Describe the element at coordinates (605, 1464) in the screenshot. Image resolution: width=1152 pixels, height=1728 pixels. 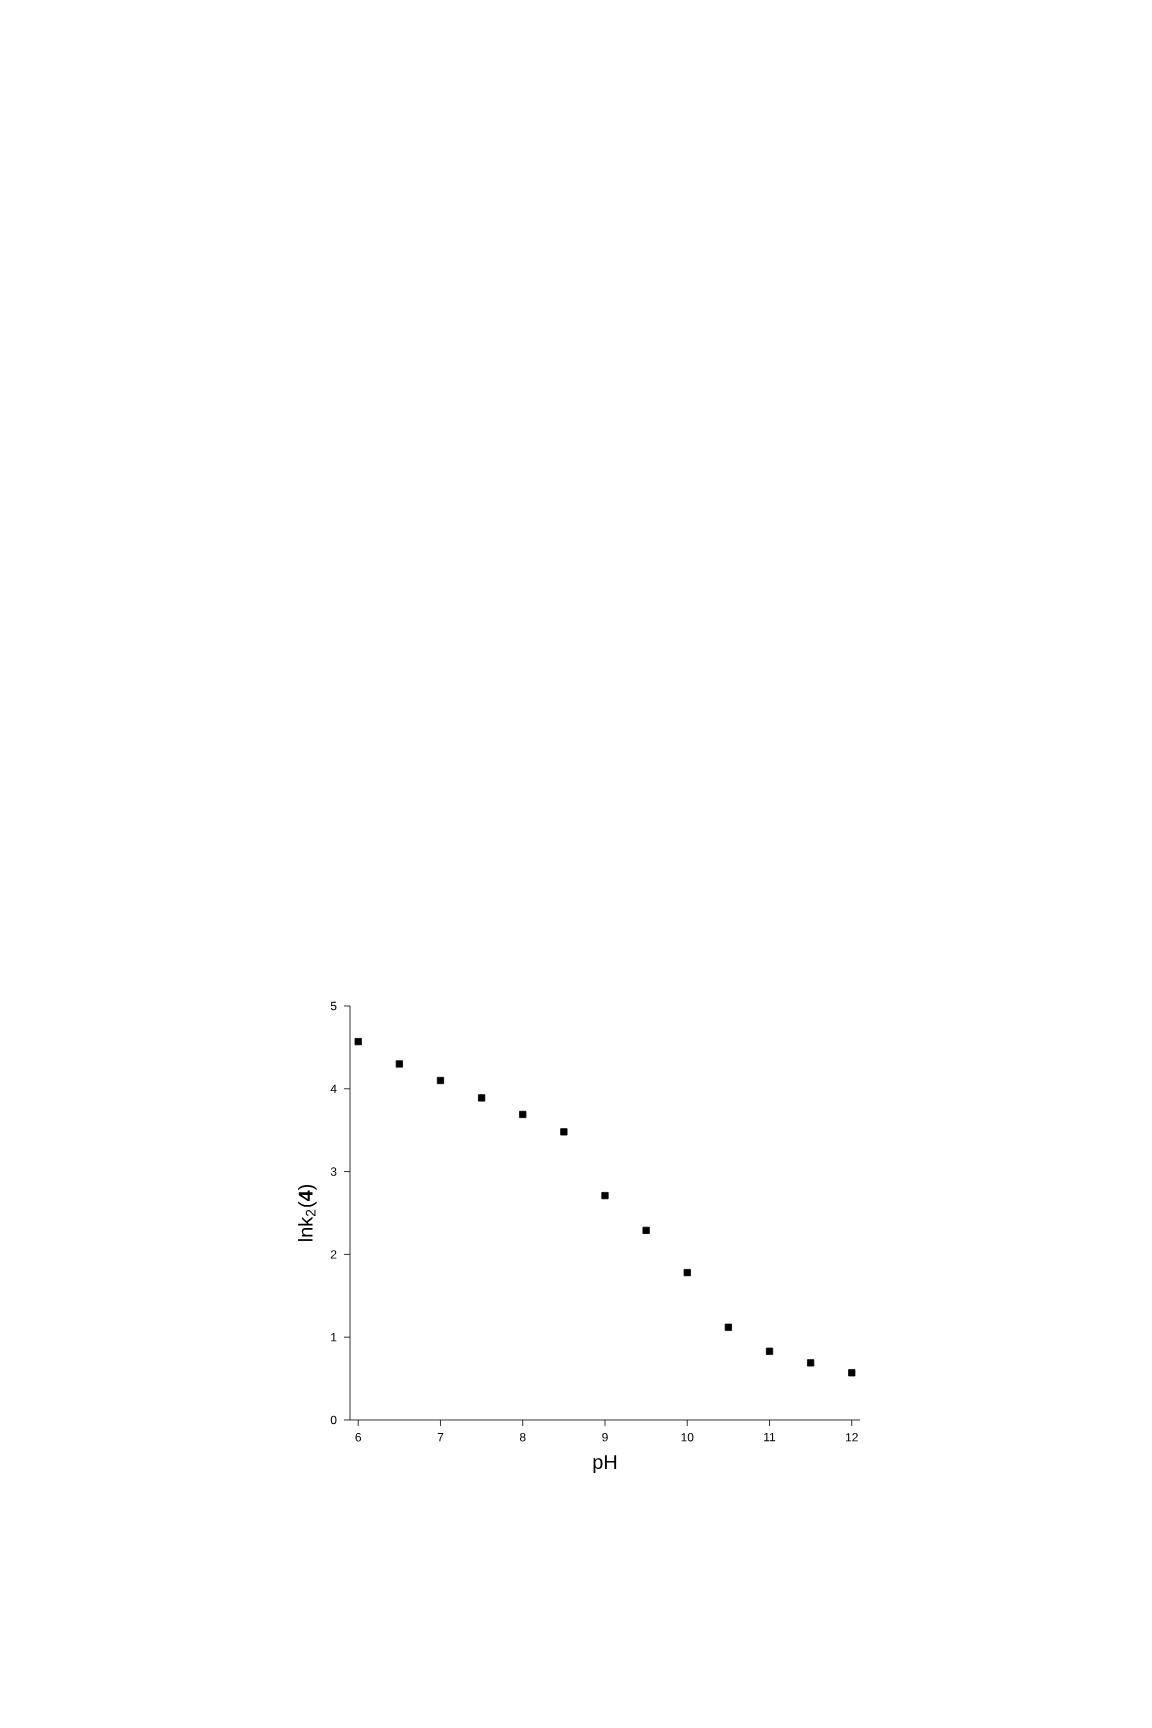
I see `x-axis-title: pH` at that location.